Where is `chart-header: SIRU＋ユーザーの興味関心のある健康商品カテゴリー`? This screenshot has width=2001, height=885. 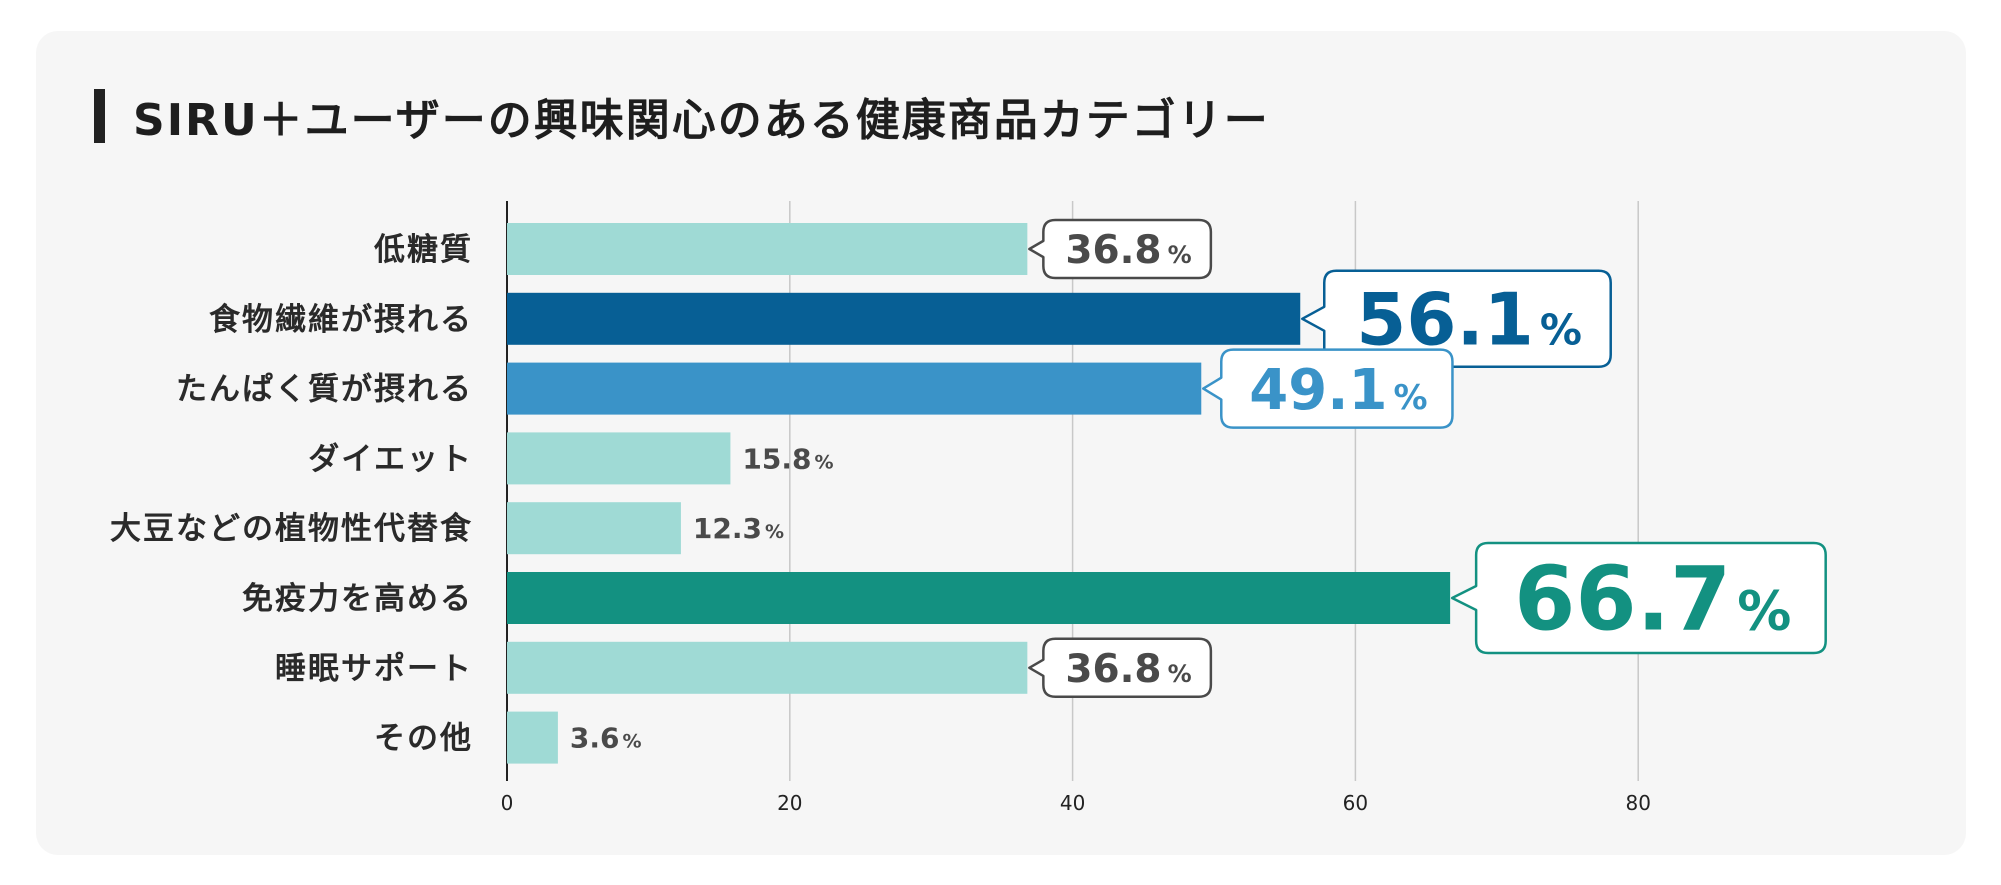 chart-header: SIRU＋ユーザーの興味関心のある健康商品カテゴリー is located at coordinates (682, 117).